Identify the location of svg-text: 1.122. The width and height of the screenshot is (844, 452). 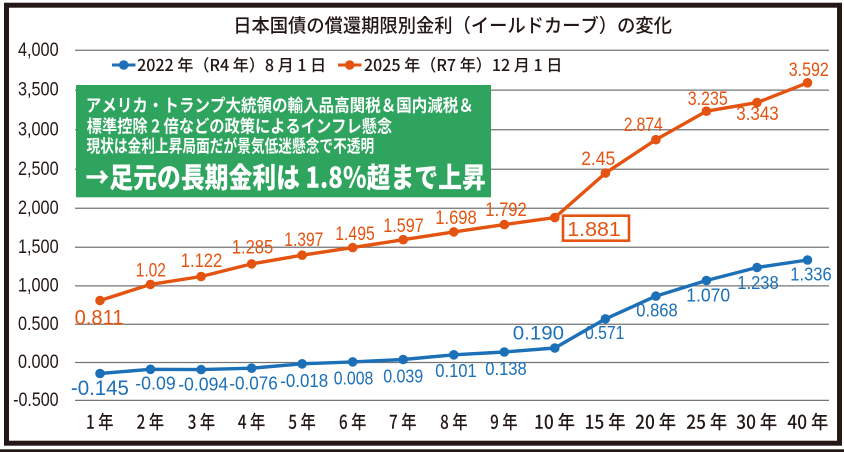
(202, 261).